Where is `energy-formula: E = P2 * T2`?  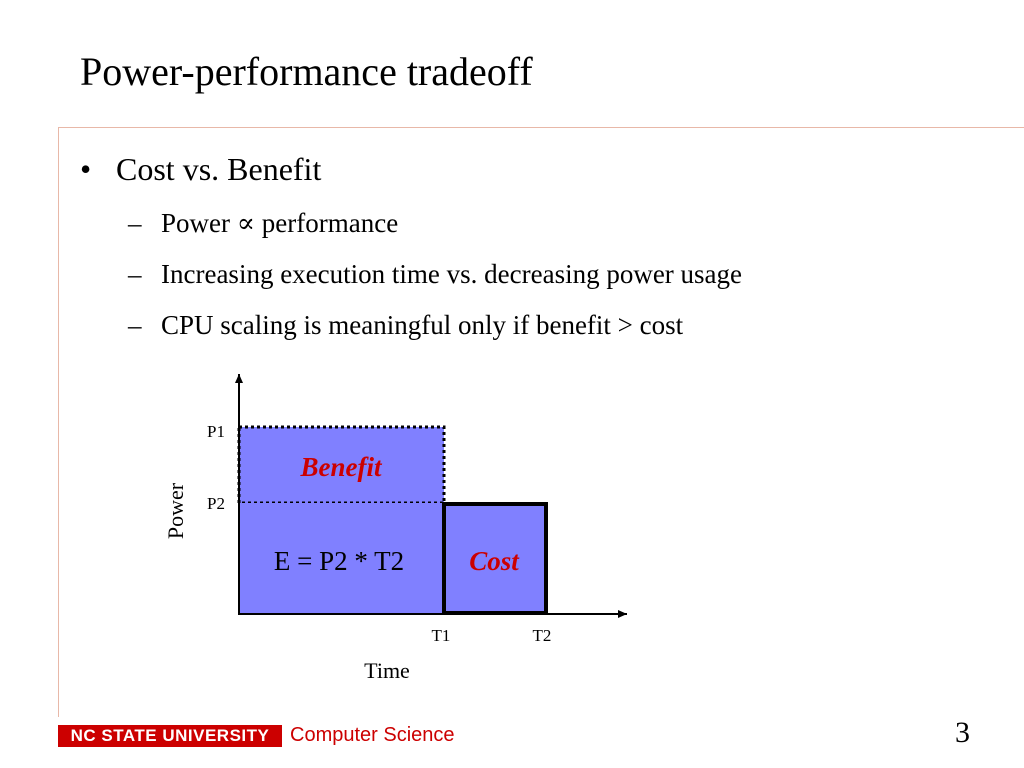 energy-formula: E = P2 * T2 is located at coordinates (339, 561).